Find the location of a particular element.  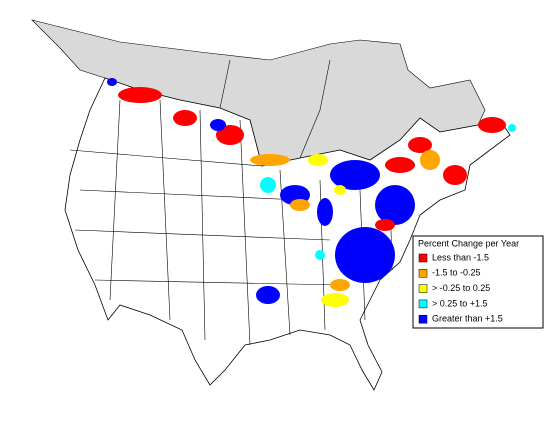

legend-box is located at coordinates (478, 282).